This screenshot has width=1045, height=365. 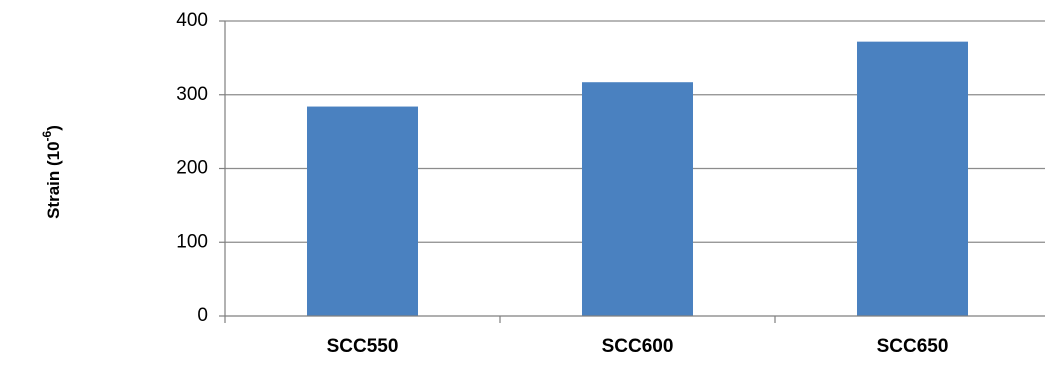 I want to click on y-tick-label: 200, so click(x=192, y=168).